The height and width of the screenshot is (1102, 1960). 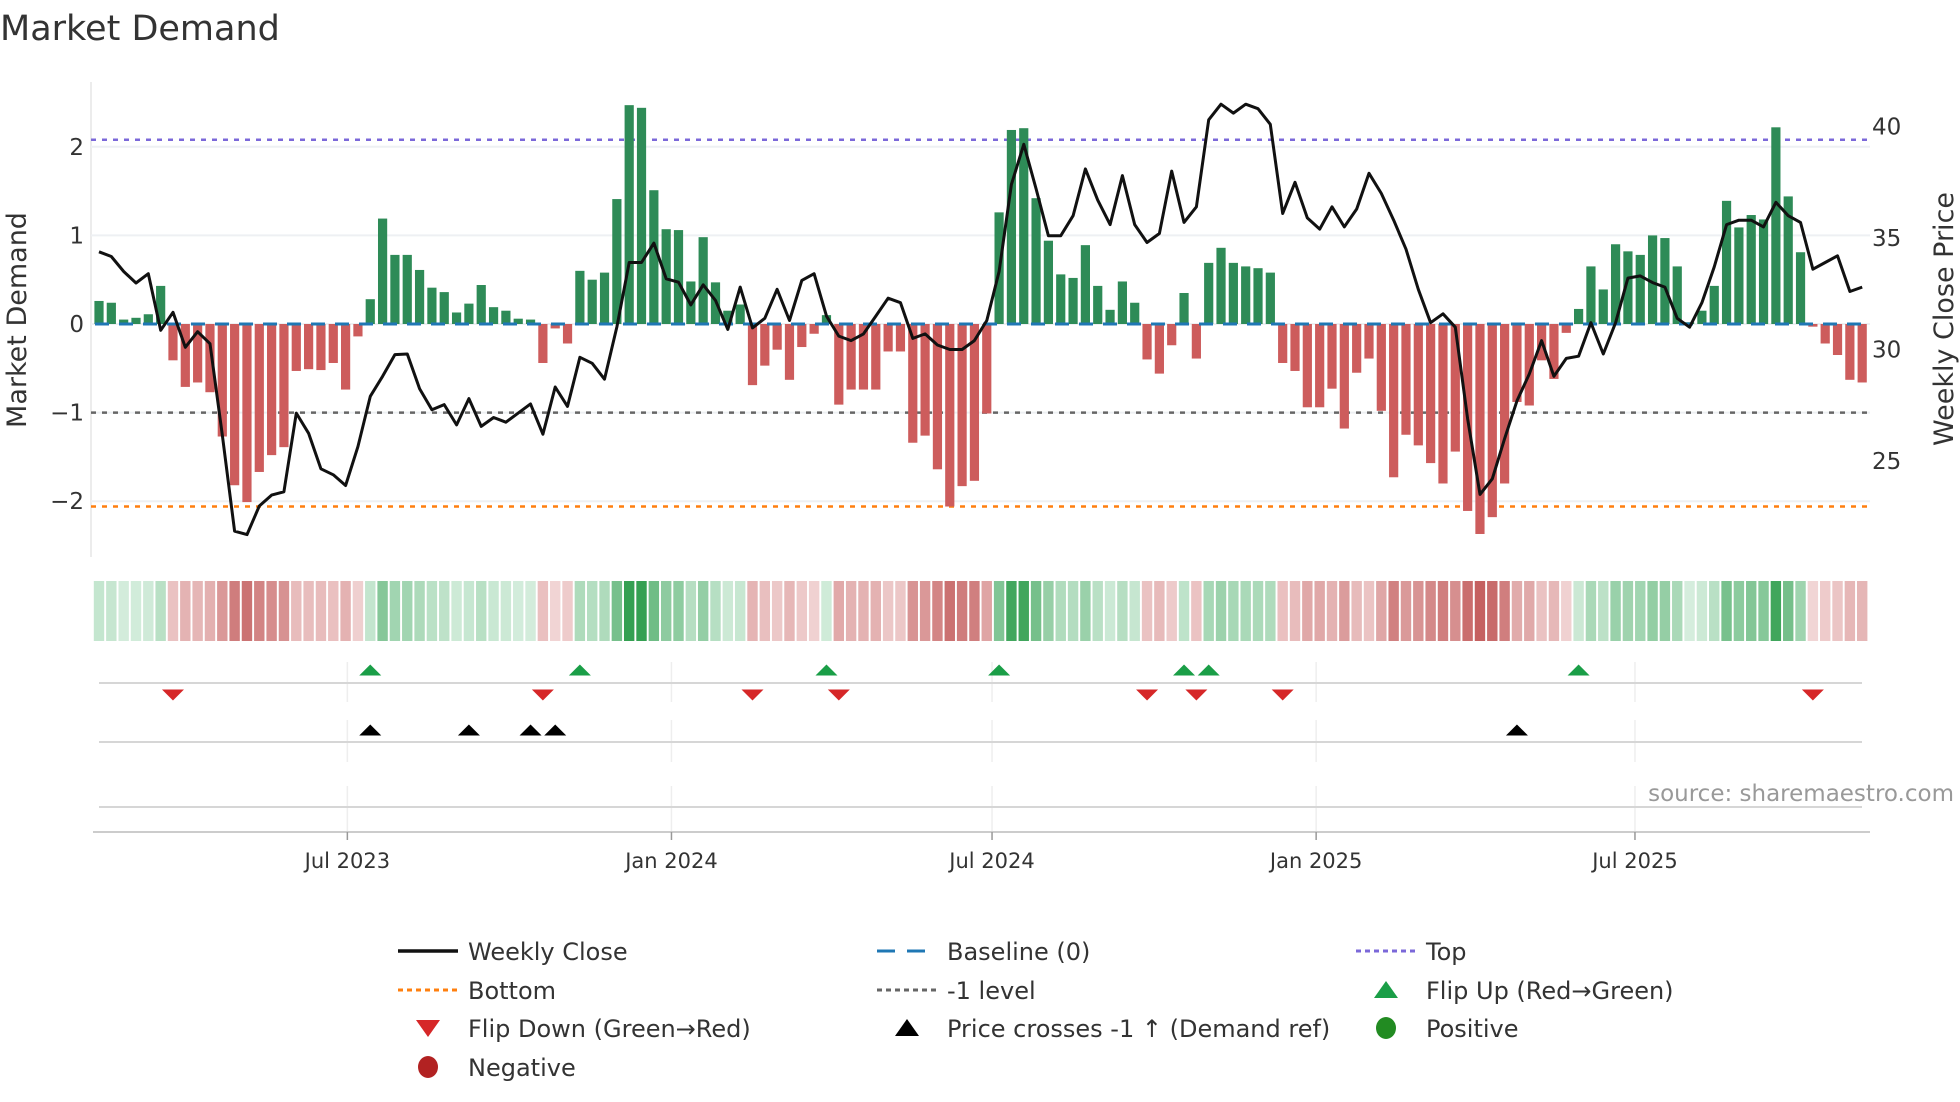 I want to click on legend-item: -1 level, so click(x=956, y=991).